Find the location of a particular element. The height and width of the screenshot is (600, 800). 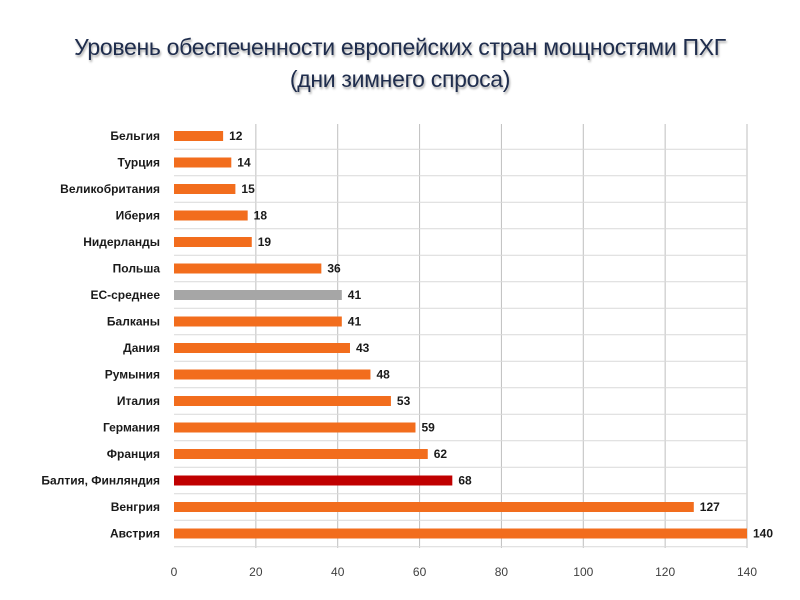

category-label: Нидерланды is located at coordinates (121, 242).